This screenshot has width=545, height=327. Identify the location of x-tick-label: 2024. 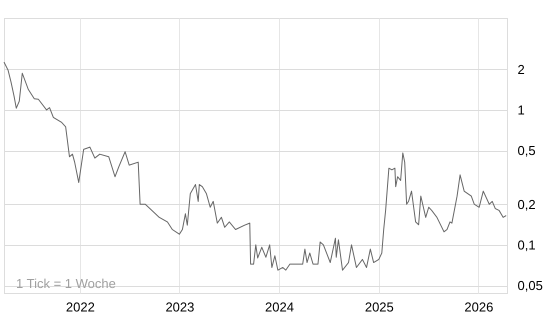
(279, 307).